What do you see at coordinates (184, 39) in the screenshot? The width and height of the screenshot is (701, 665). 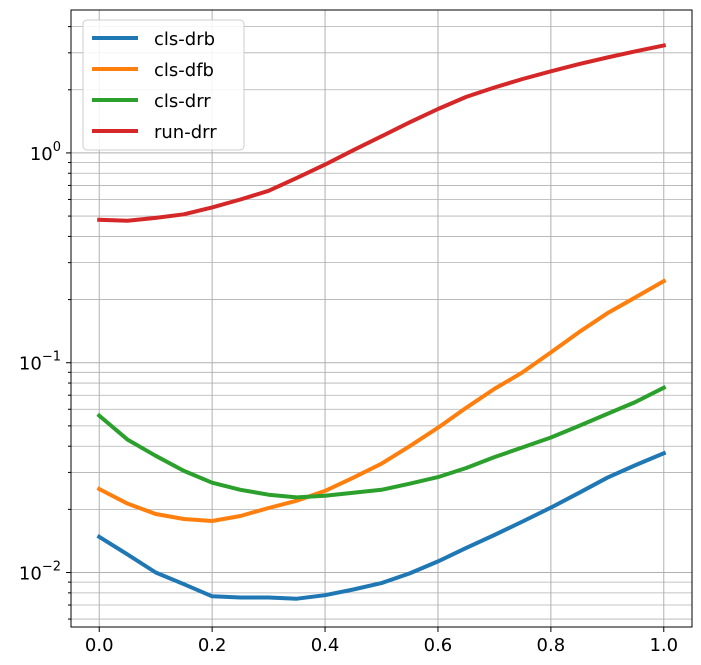 I see `legend-label: cls-drb` at bounding box center [184, 39].